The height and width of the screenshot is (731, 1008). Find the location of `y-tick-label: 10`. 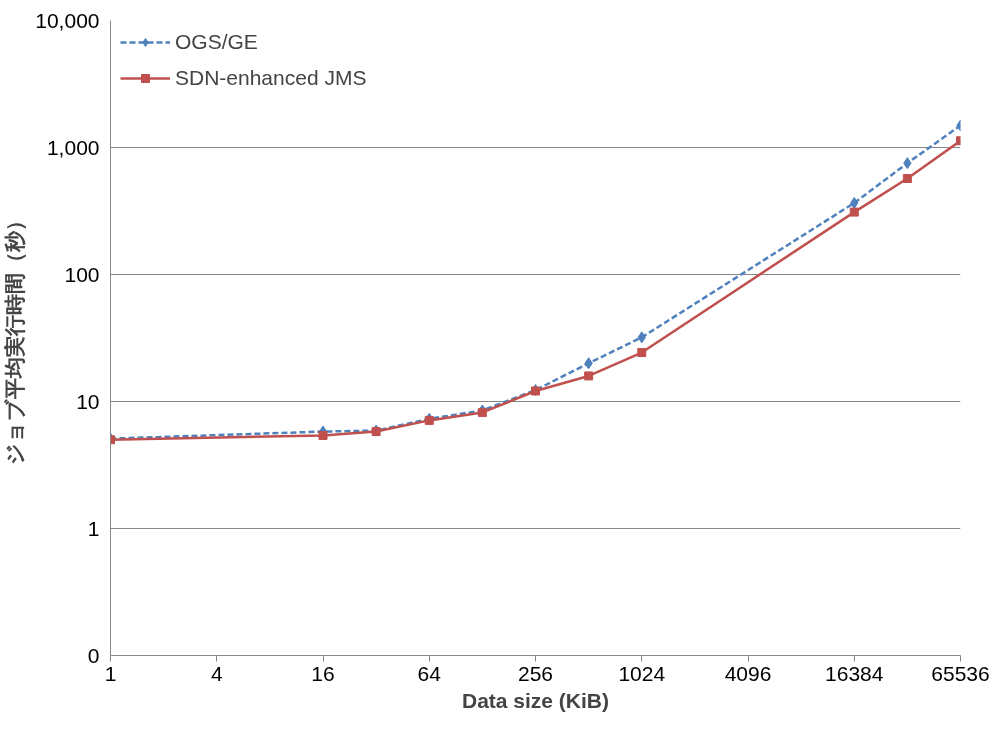

y-tick-label: 10 is located at coordinates (88, 401).